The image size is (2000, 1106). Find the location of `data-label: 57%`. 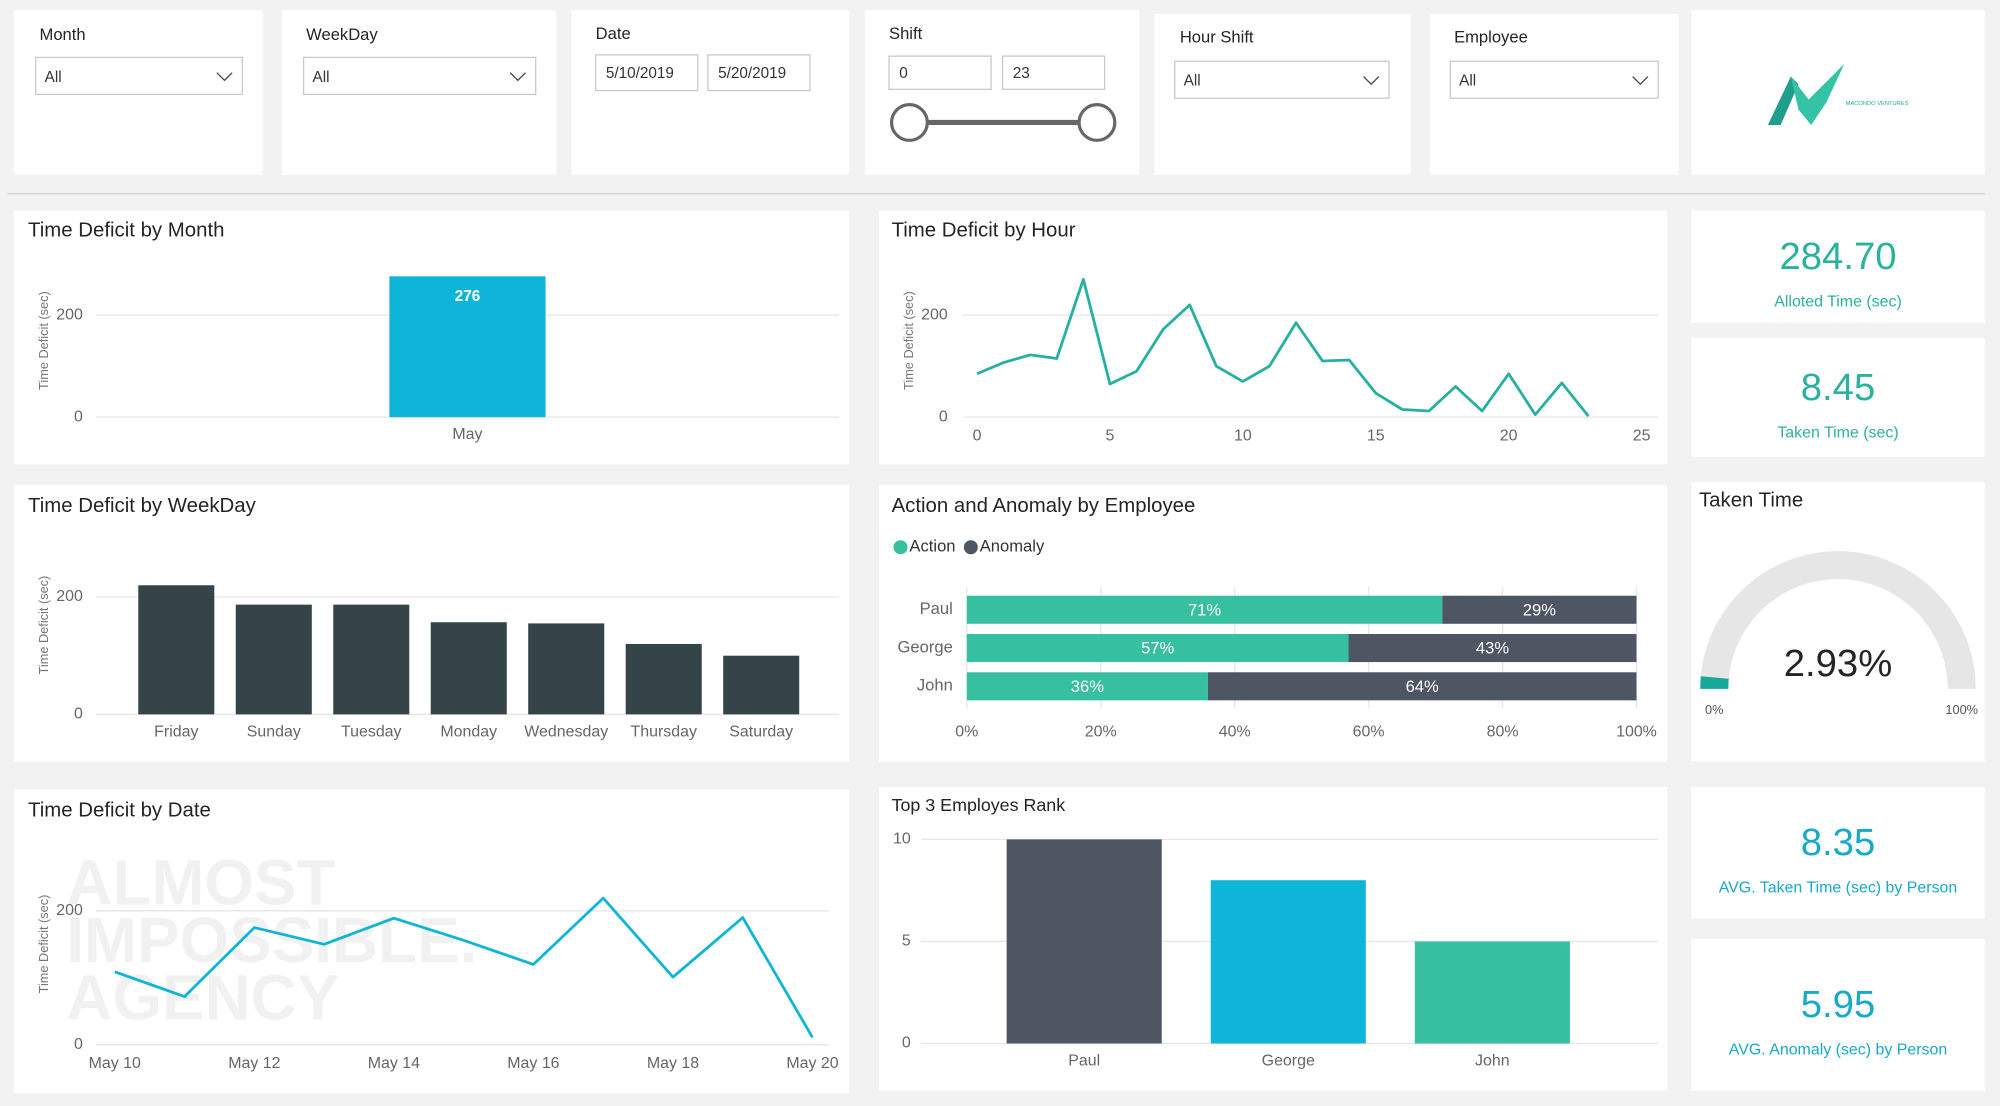

data-label: 57% is located at coordinates (1157, 648).